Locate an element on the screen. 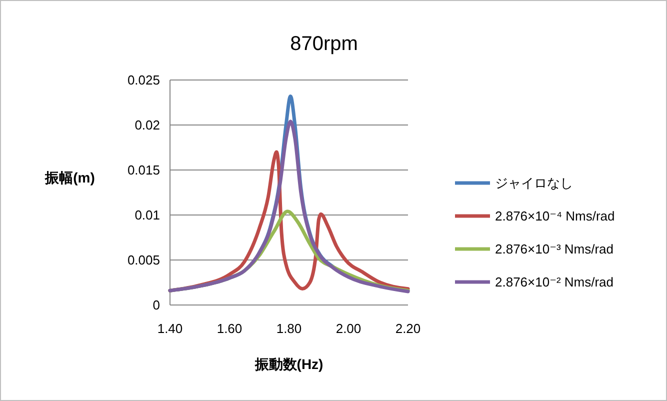 The height and width of the screenshot is (401, 667). y-tick-label: 0.02 is located at coordinates (147, 125).